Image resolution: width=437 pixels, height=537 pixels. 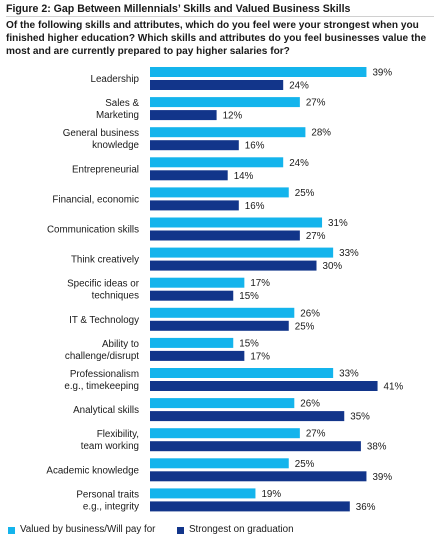 What do you see at coordinates (366, 507) in the screenshot?
I see `value-label-strongest: 36%` at bounding box center [366, 507].